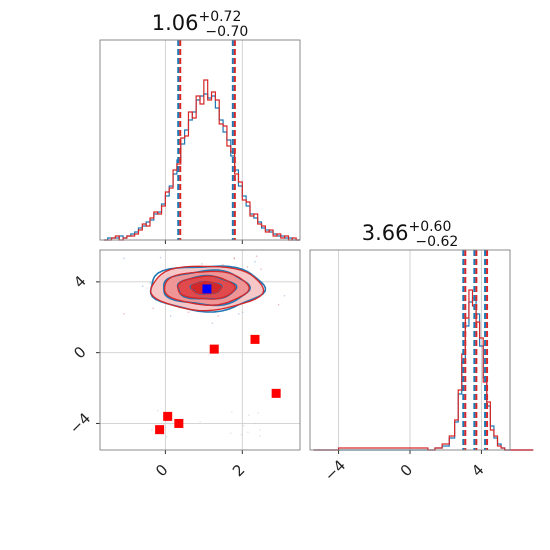  I want to click on y-tick-label: −4, so click(80, 423).